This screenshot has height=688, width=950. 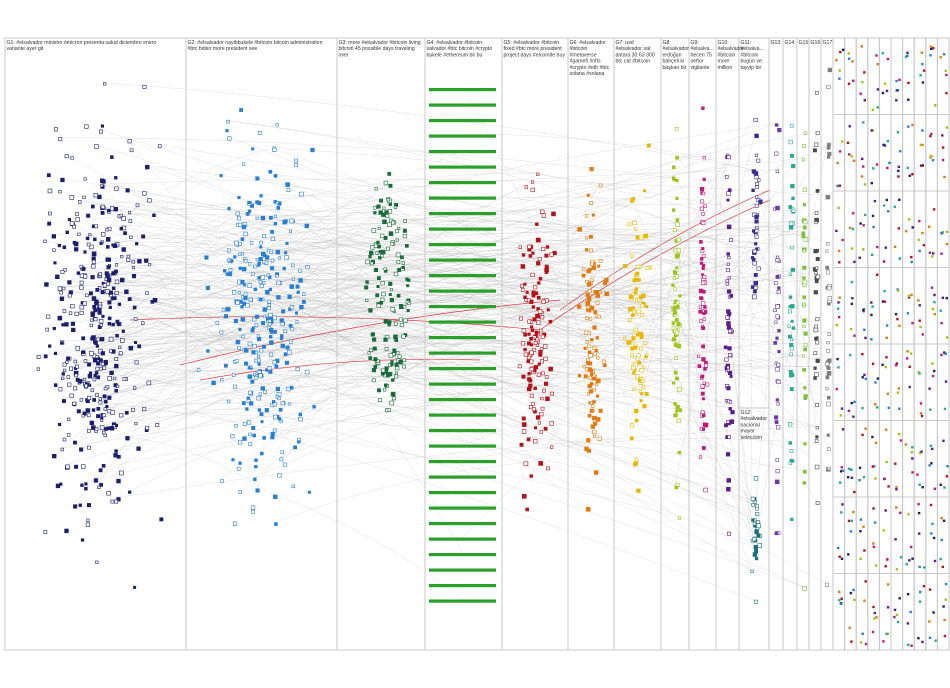 I want to click on group-label-g8: #elsalvador, so click(x=676, y=49).